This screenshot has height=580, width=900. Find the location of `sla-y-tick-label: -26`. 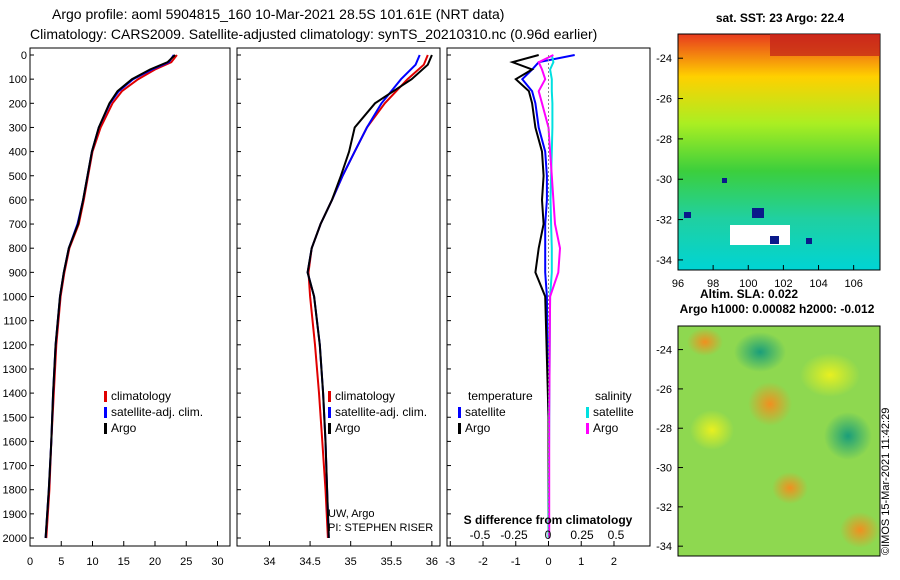

sla-y-tick-label: -26 is located at coordinates (664, 390).